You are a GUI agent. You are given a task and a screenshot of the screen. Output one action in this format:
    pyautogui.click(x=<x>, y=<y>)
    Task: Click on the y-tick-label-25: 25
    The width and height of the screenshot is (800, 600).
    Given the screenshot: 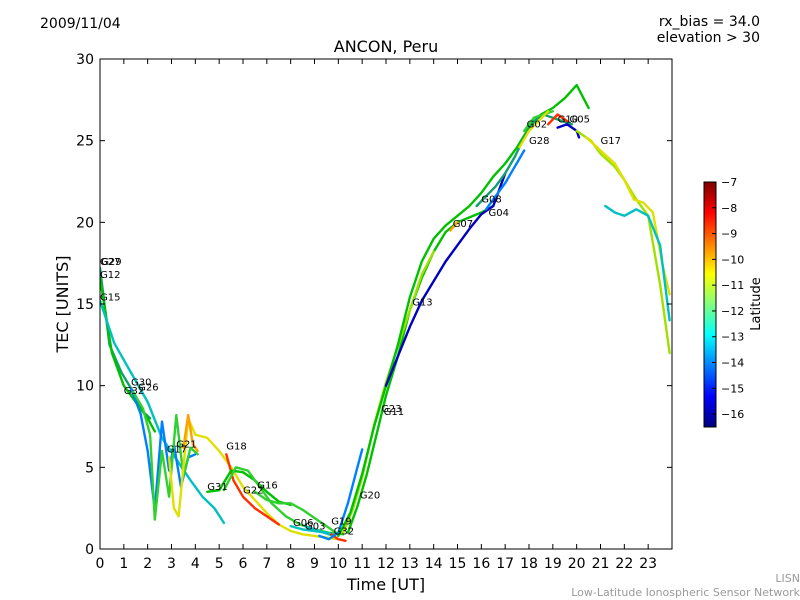 What is the action you would take?
    pyautogui.click(x=85, y=142)
    